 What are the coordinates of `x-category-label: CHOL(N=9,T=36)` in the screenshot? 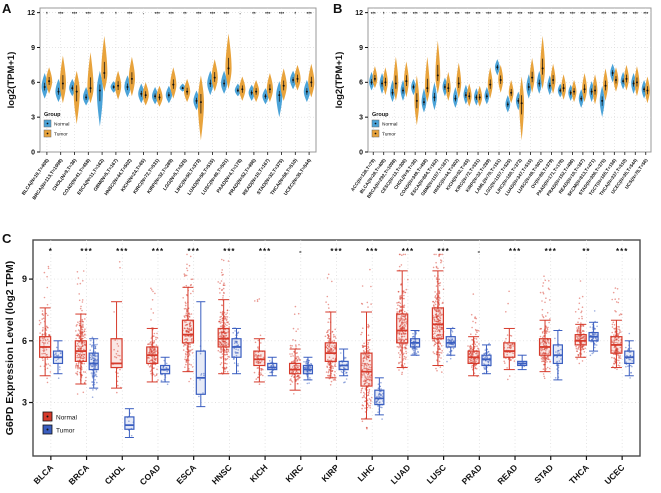 It's located at (64, 174).